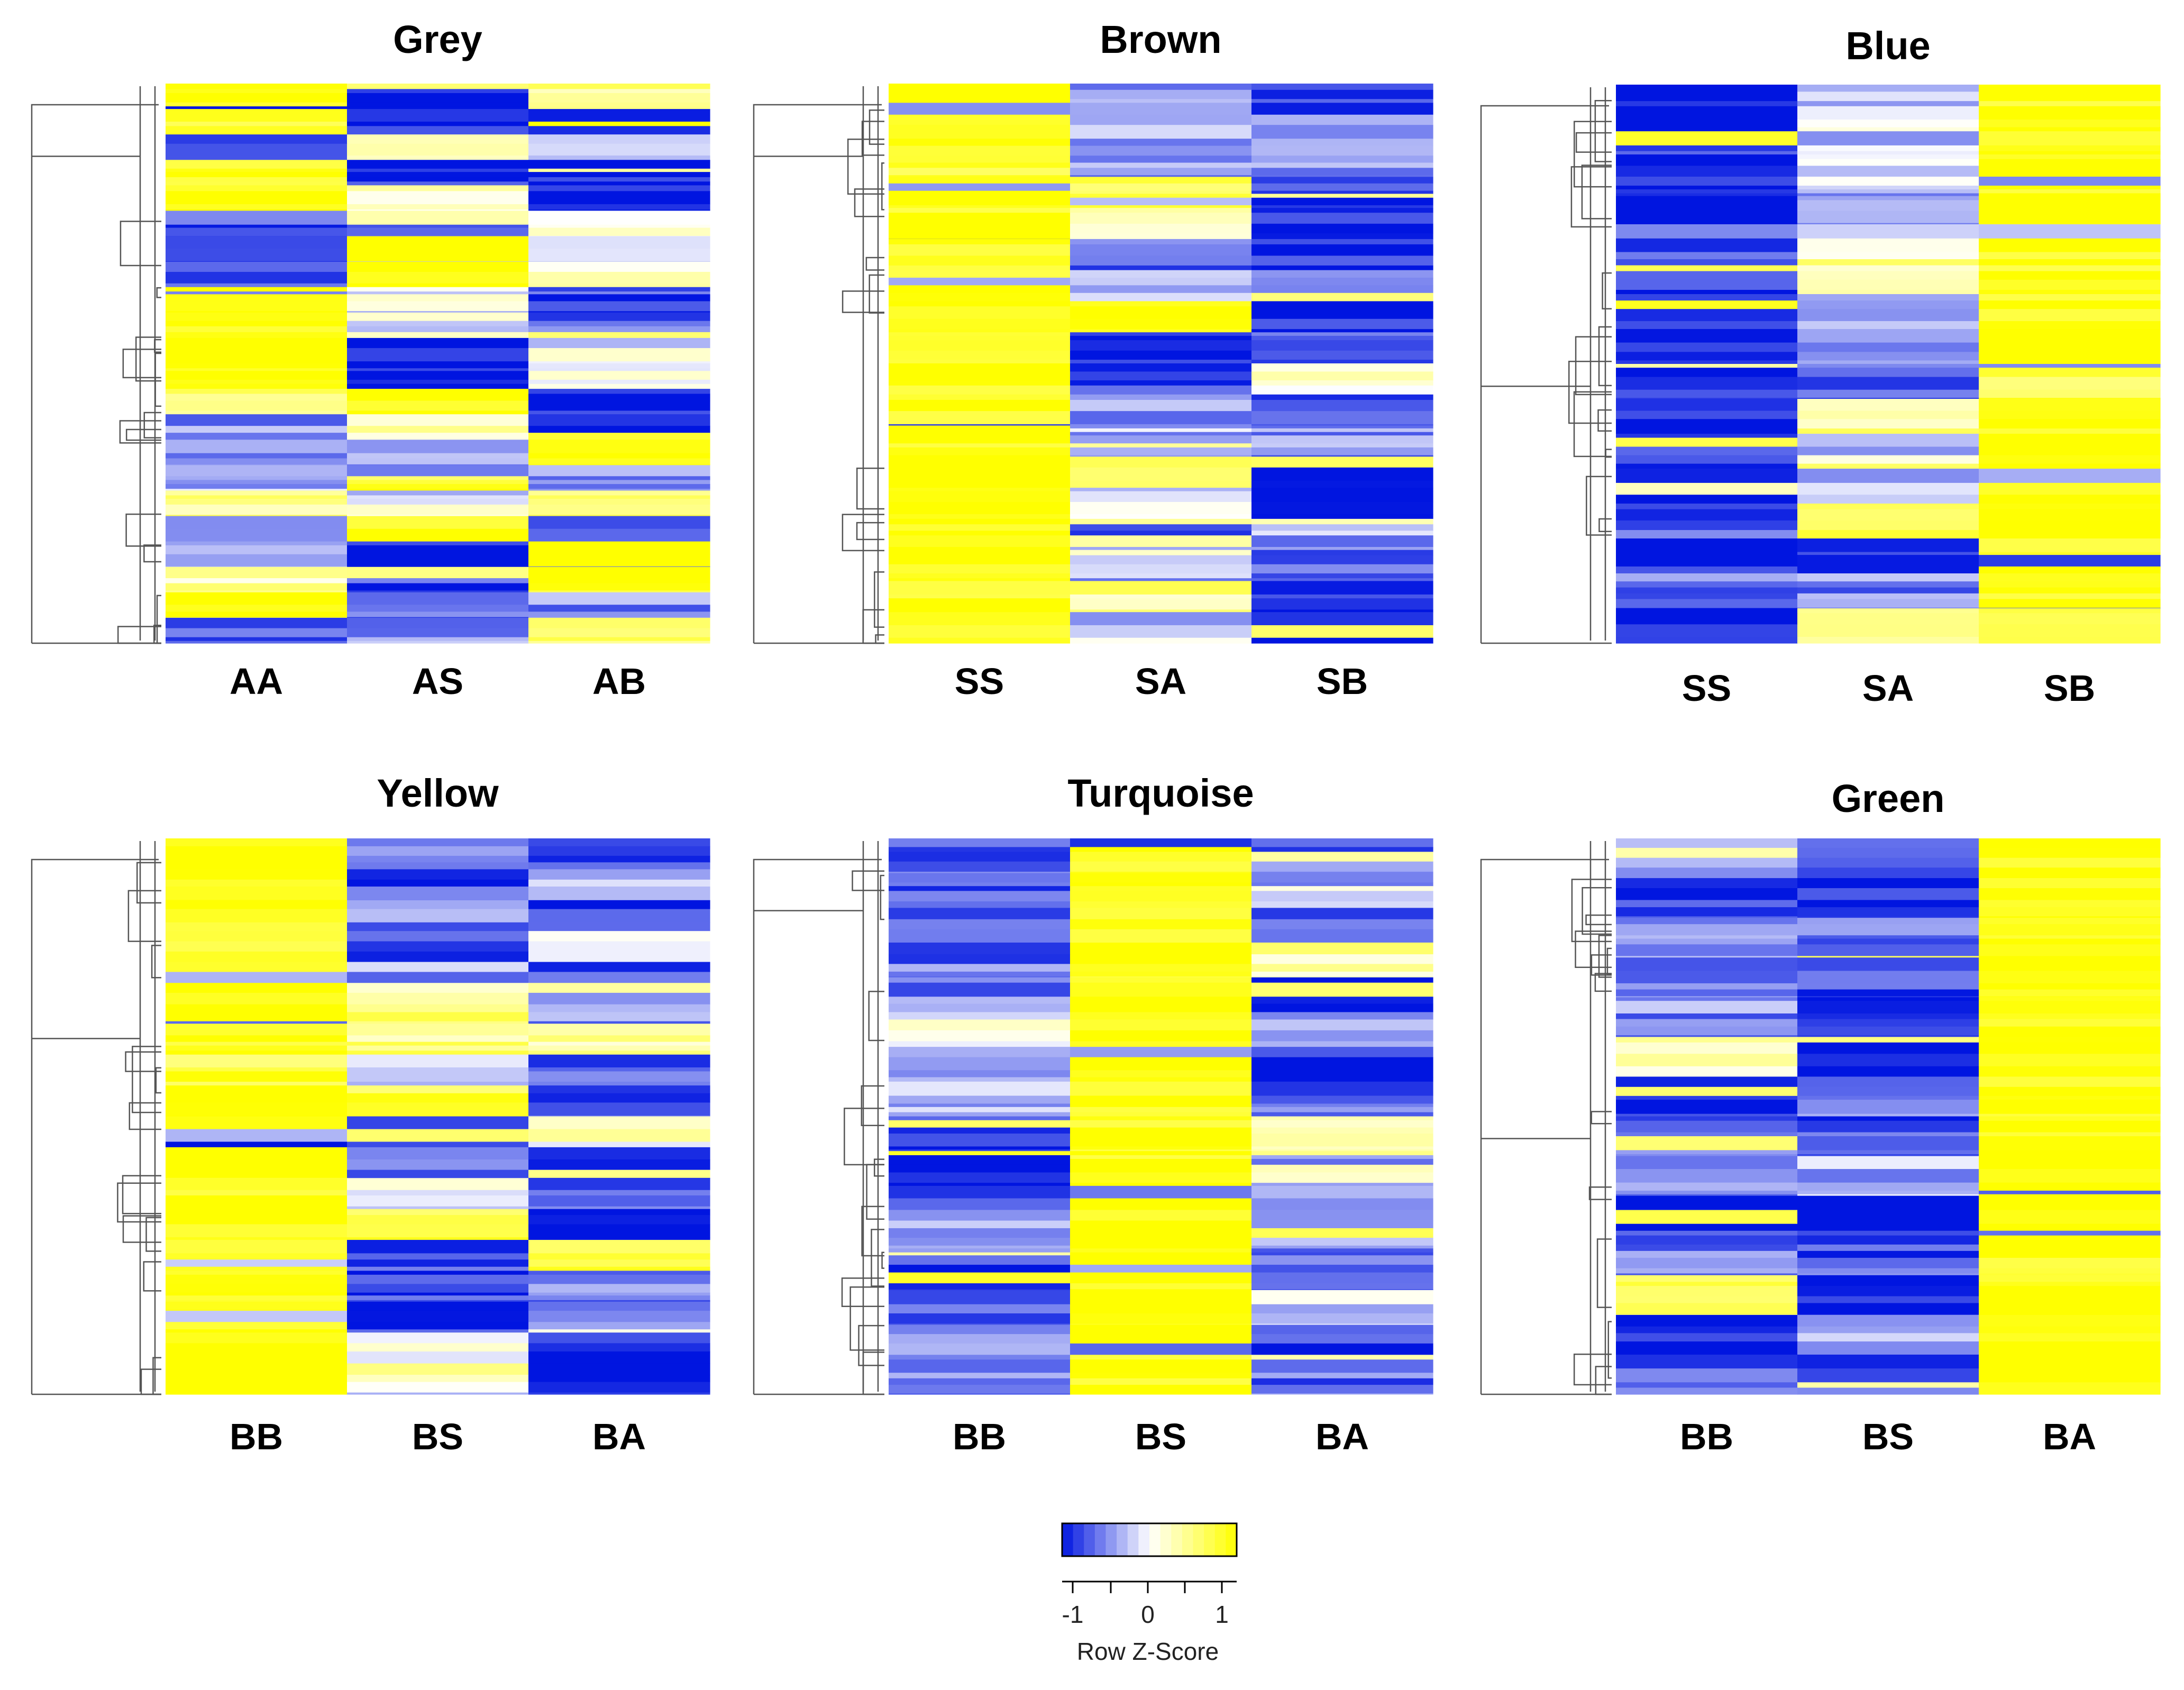 The height and width of the screenshot is (1690, 2184). Describe the element at coordinates (1133, 1539) in the screenshot. I see `color-key-swatch` at that location.